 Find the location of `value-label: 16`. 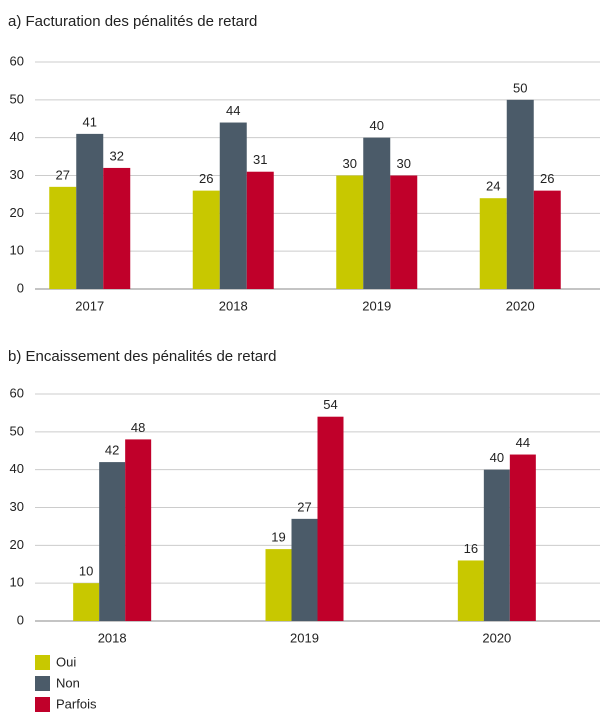

value-label: 16 is located at coordinates (471, 548).